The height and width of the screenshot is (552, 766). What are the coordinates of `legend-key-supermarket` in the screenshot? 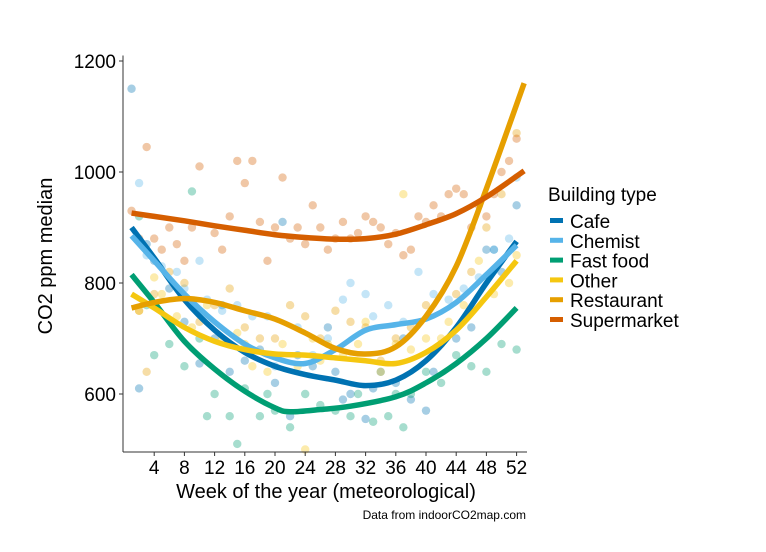 It's located at (556, 319).